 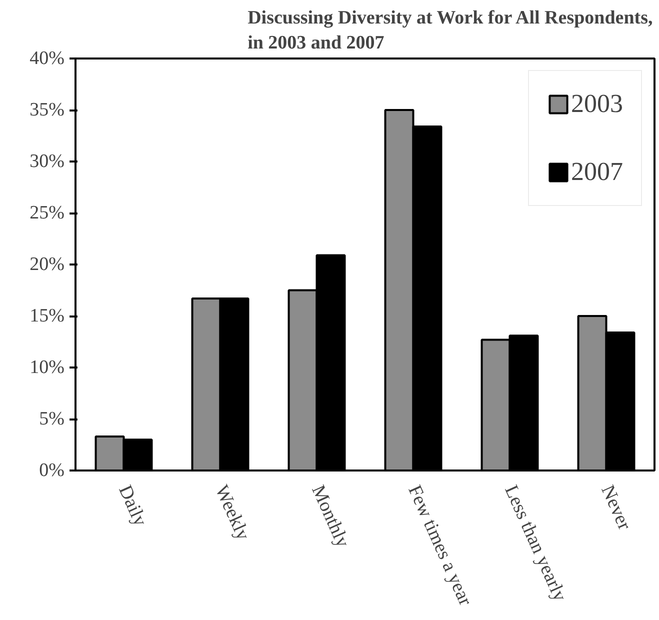 What do you see at coordinates (597, 172) in the screenshot?
I see `legend-label: 2007` at bounding box center [597, 172].